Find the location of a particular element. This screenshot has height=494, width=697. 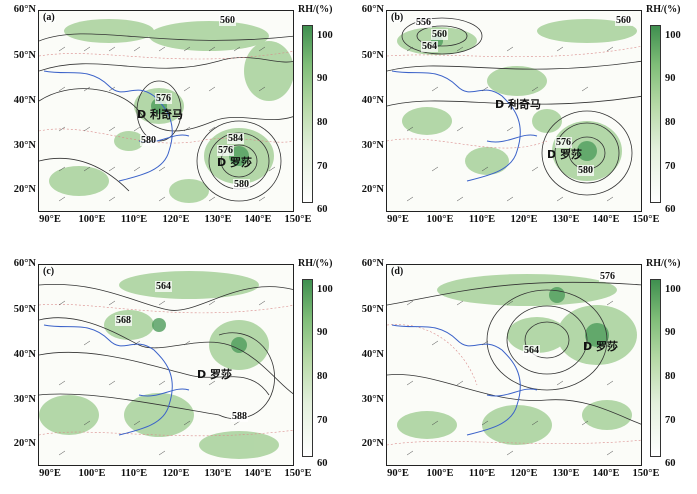

contour-label: 556 is located at coordinates (423, 22).